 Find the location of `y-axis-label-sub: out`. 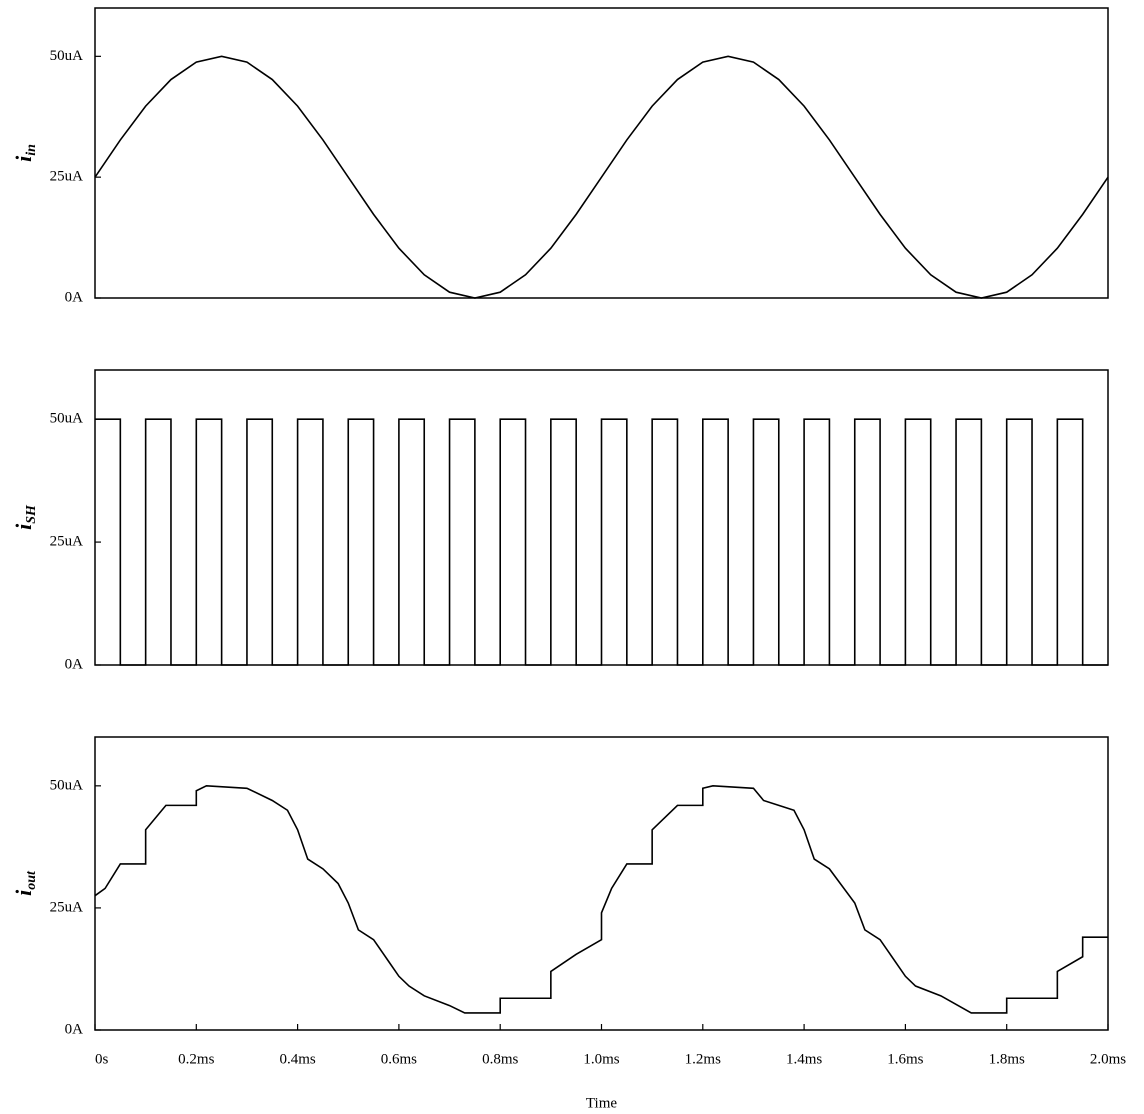

y-axis-label-sub: out is located at coordinates (31, 880).